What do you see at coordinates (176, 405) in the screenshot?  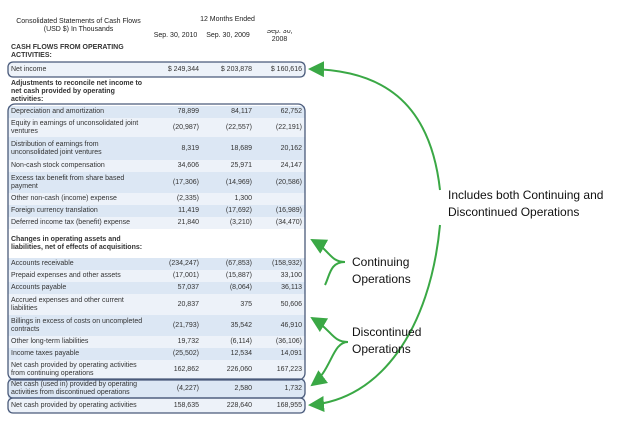 I see `value-cell: 158,635` at bounding box center [176, 405].